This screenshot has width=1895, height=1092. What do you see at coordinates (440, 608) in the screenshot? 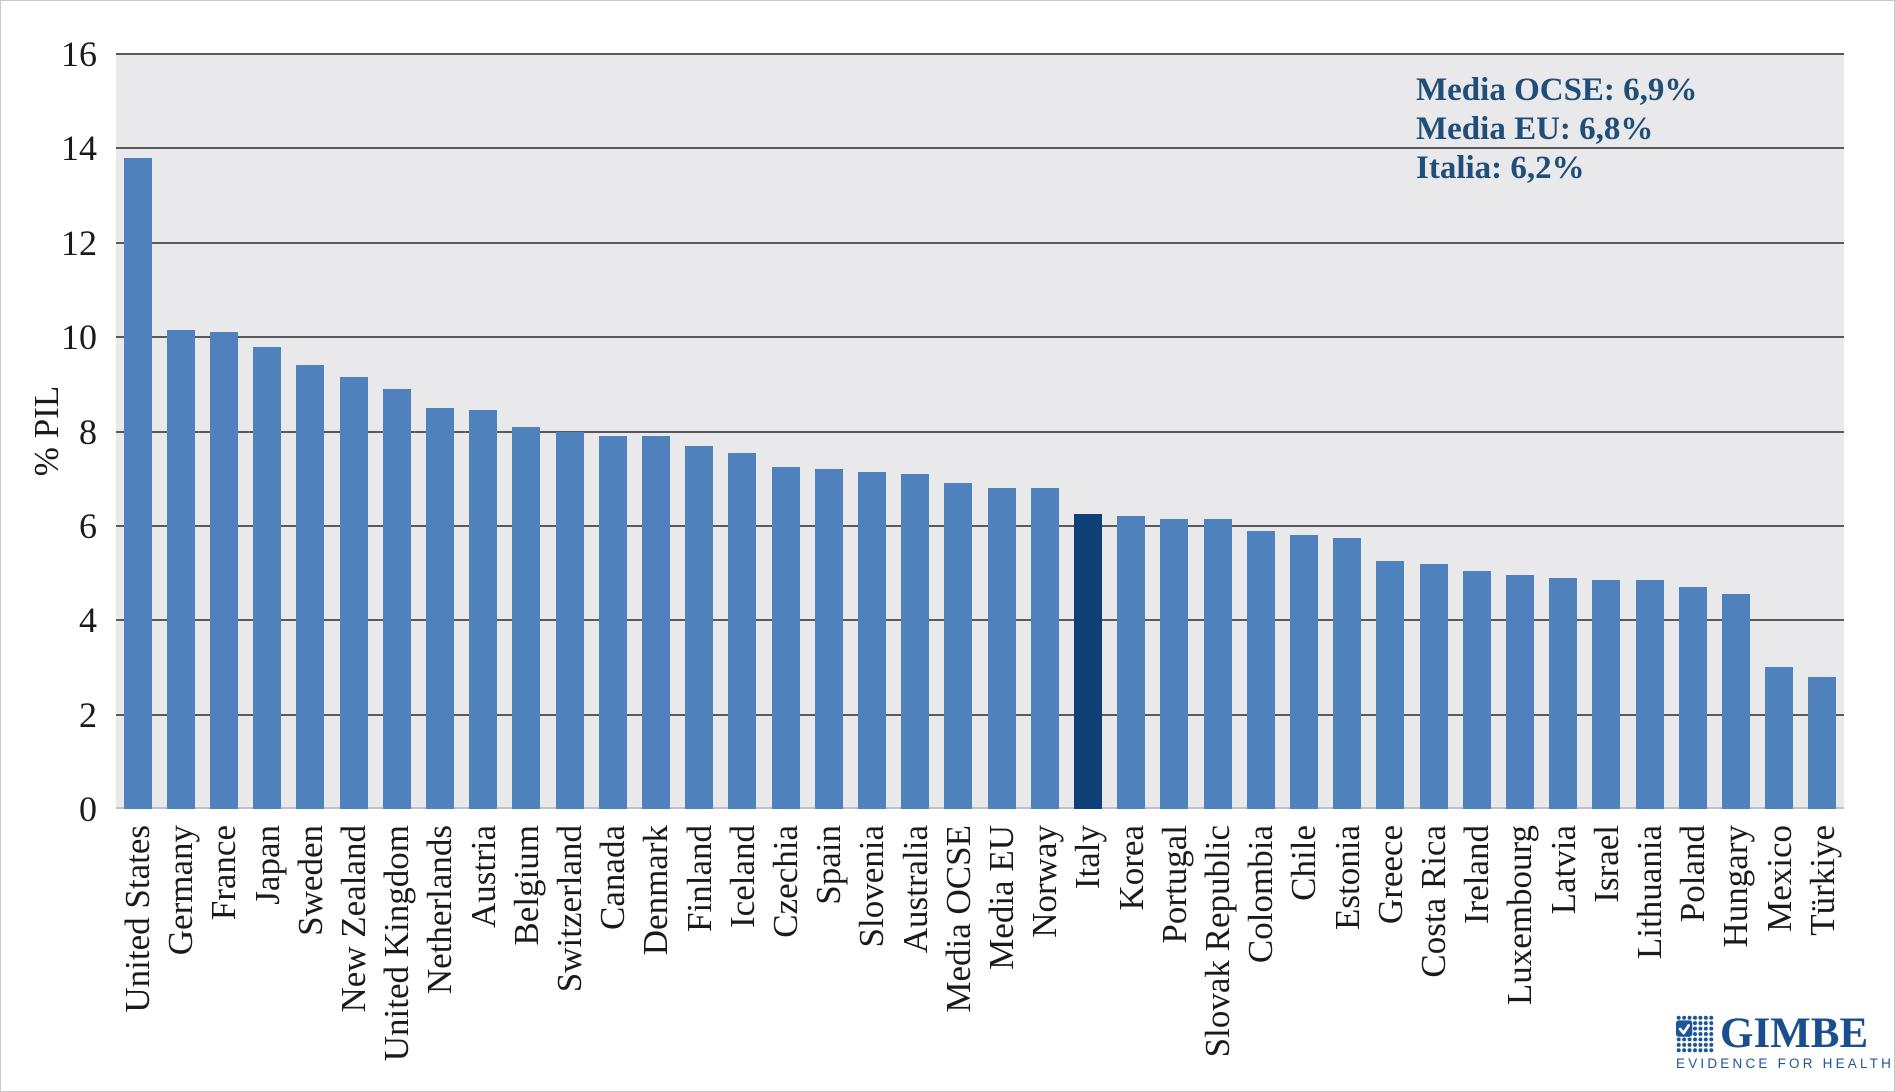
I see `bar-netherlands` at bounding box center [440, 608].